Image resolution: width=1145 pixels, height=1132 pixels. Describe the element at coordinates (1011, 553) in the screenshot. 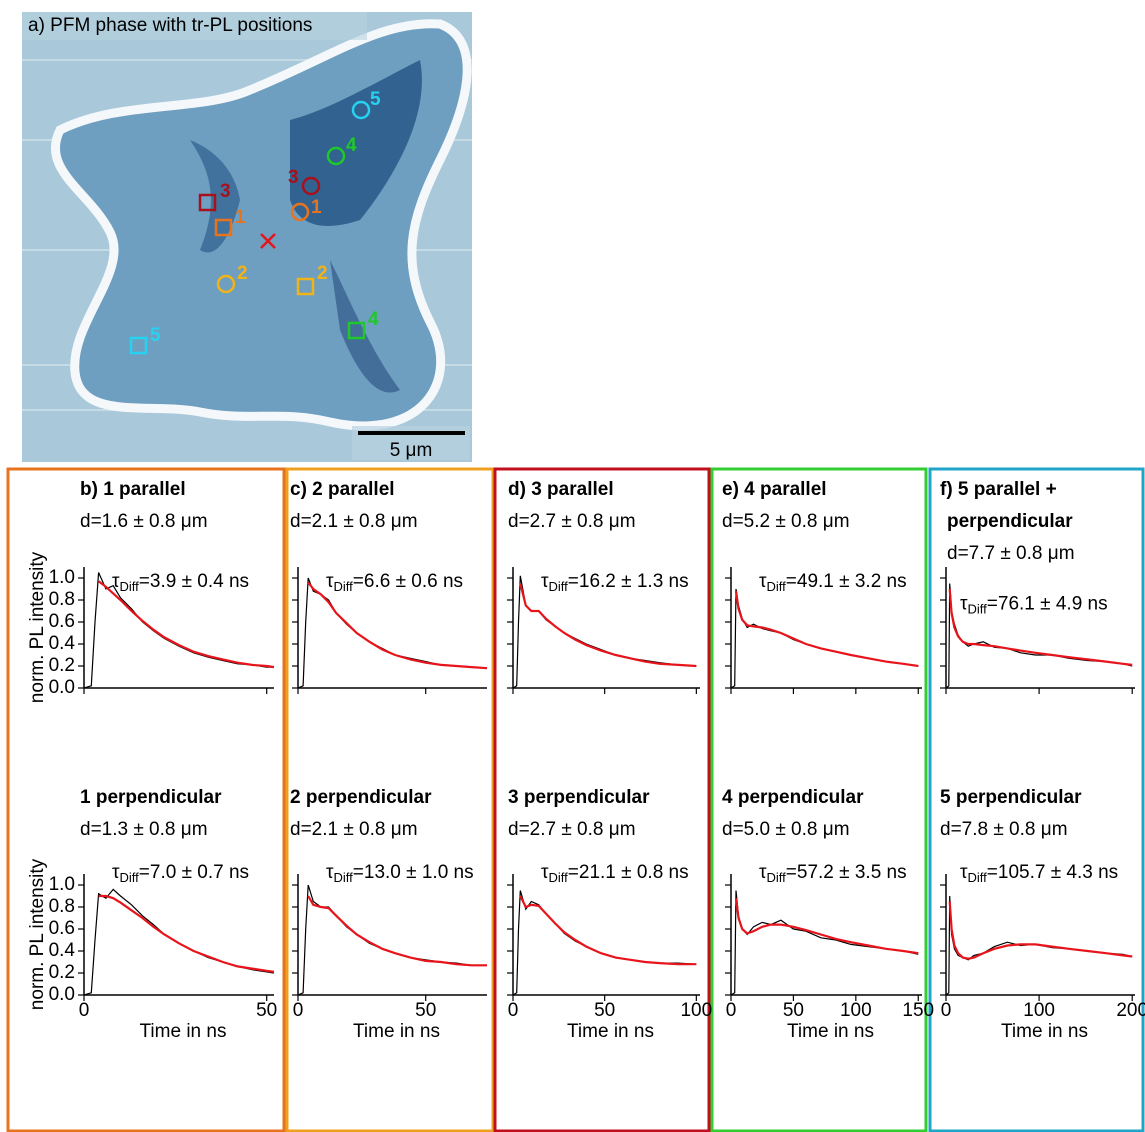

I see `panel-subtitle: d=7.7 ± 0.8 μm` at that location.